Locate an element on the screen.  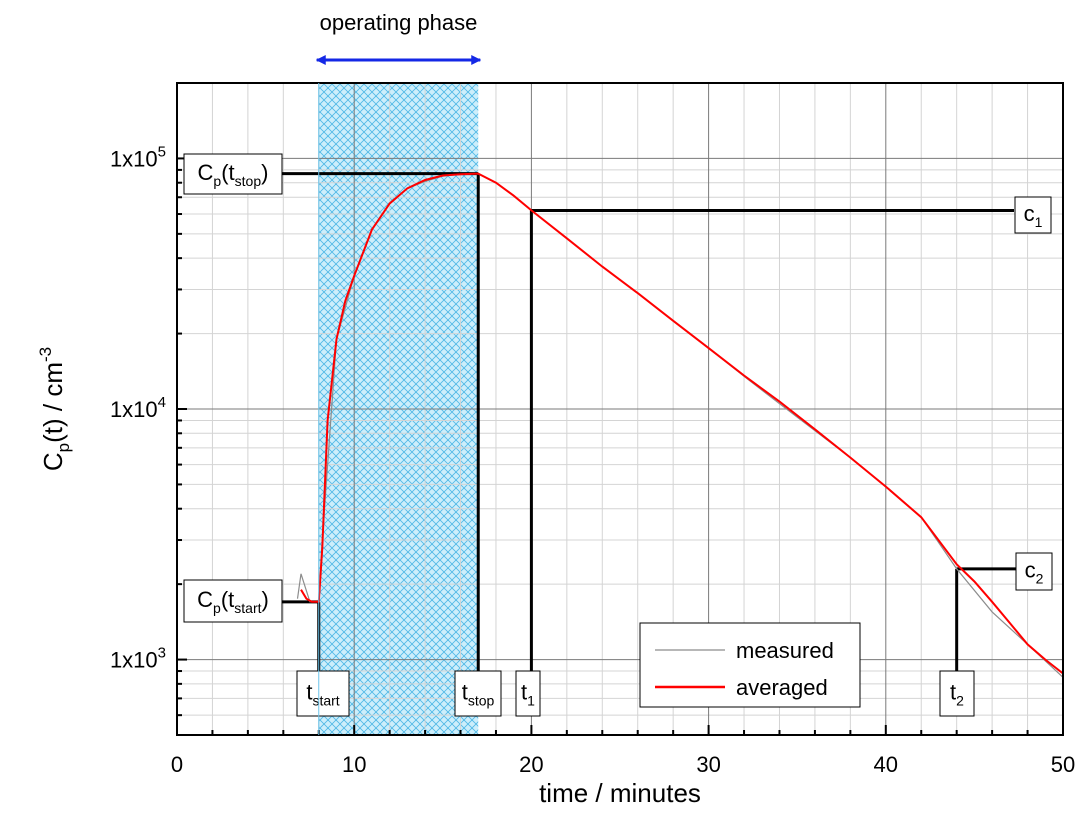
t1-box-text: t1 is located at coordinates (528, 694).